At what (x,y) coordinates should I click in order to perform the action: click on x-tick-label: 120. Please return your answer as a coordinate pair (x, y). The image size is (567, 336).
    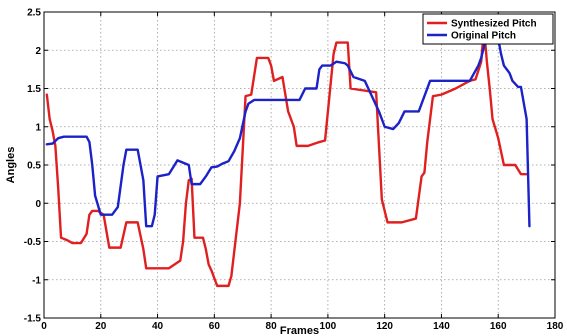
    Looking at the image, I should click on (384, 326).